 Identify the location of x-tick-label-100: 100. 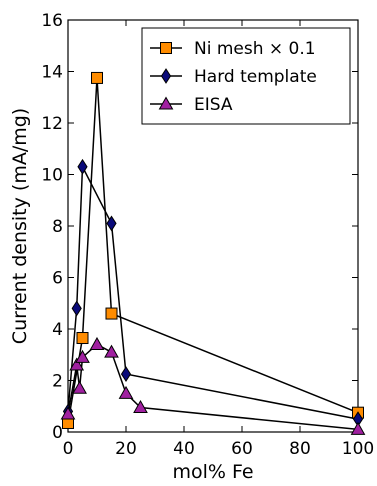
(358, 449).